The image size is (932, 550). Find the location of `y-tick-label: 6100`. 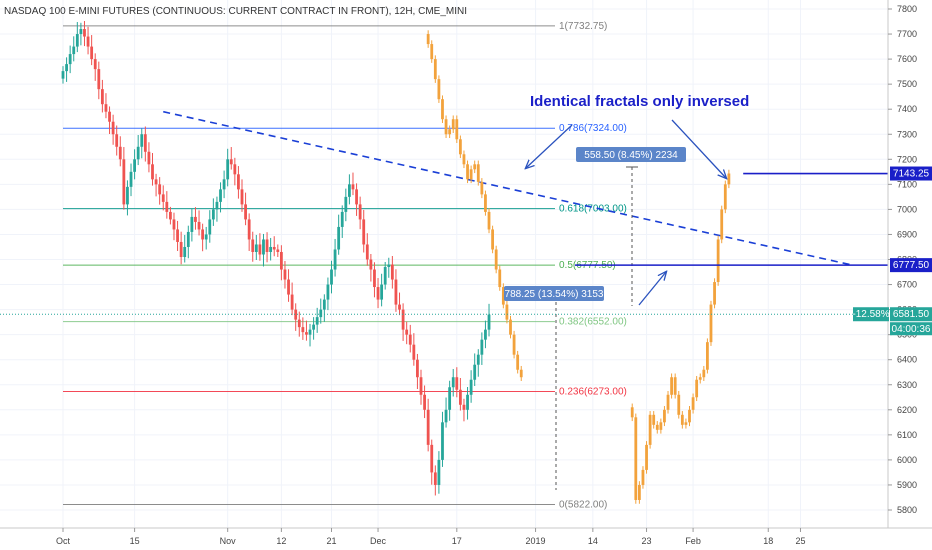

y-tick-label: 6100 is located at coordinates (907, 435).